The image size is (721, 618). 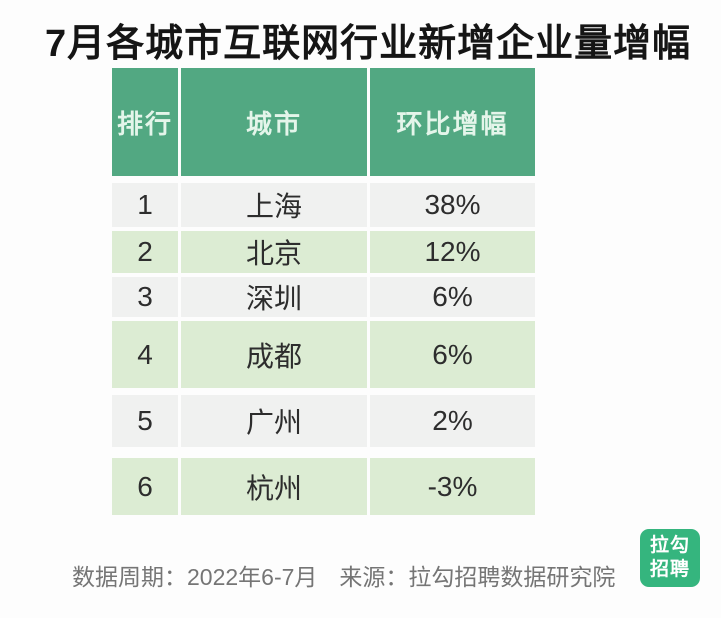 I want to click on rank-cell: 1, so click(x=145, y=205).